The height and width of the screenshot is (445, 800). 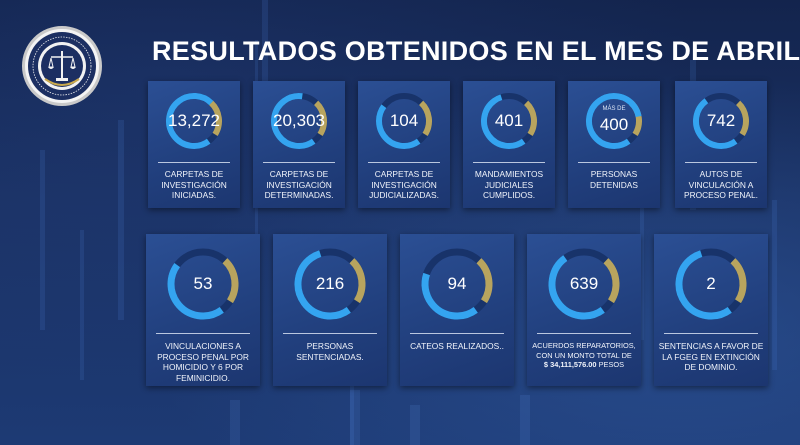 I want to click on page-title: RESULTADOS OBTENIDOS EN EL MES DE ABRIL, so click(x=476, y=51).